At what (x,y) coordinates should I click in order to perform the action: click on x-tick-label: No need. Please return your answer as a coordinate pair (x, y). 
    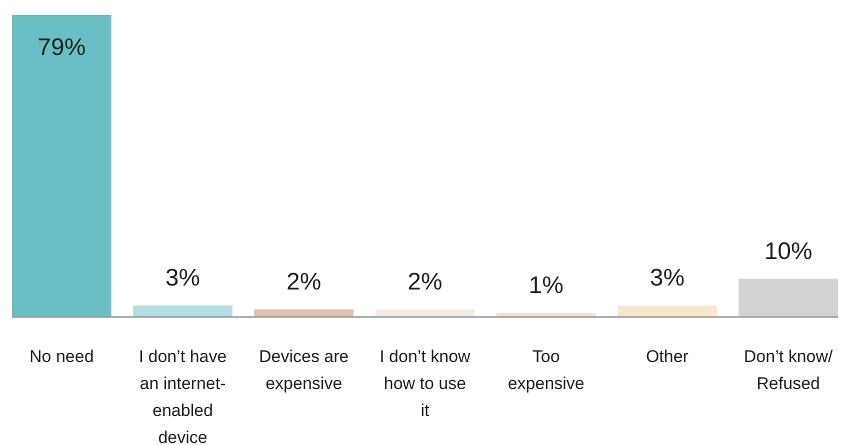
    Looking at the image, I should click on (61, 357).